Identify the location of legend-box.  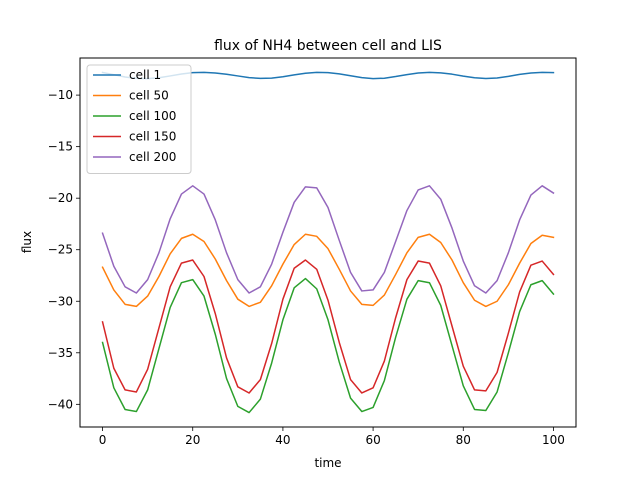
(139, 119).